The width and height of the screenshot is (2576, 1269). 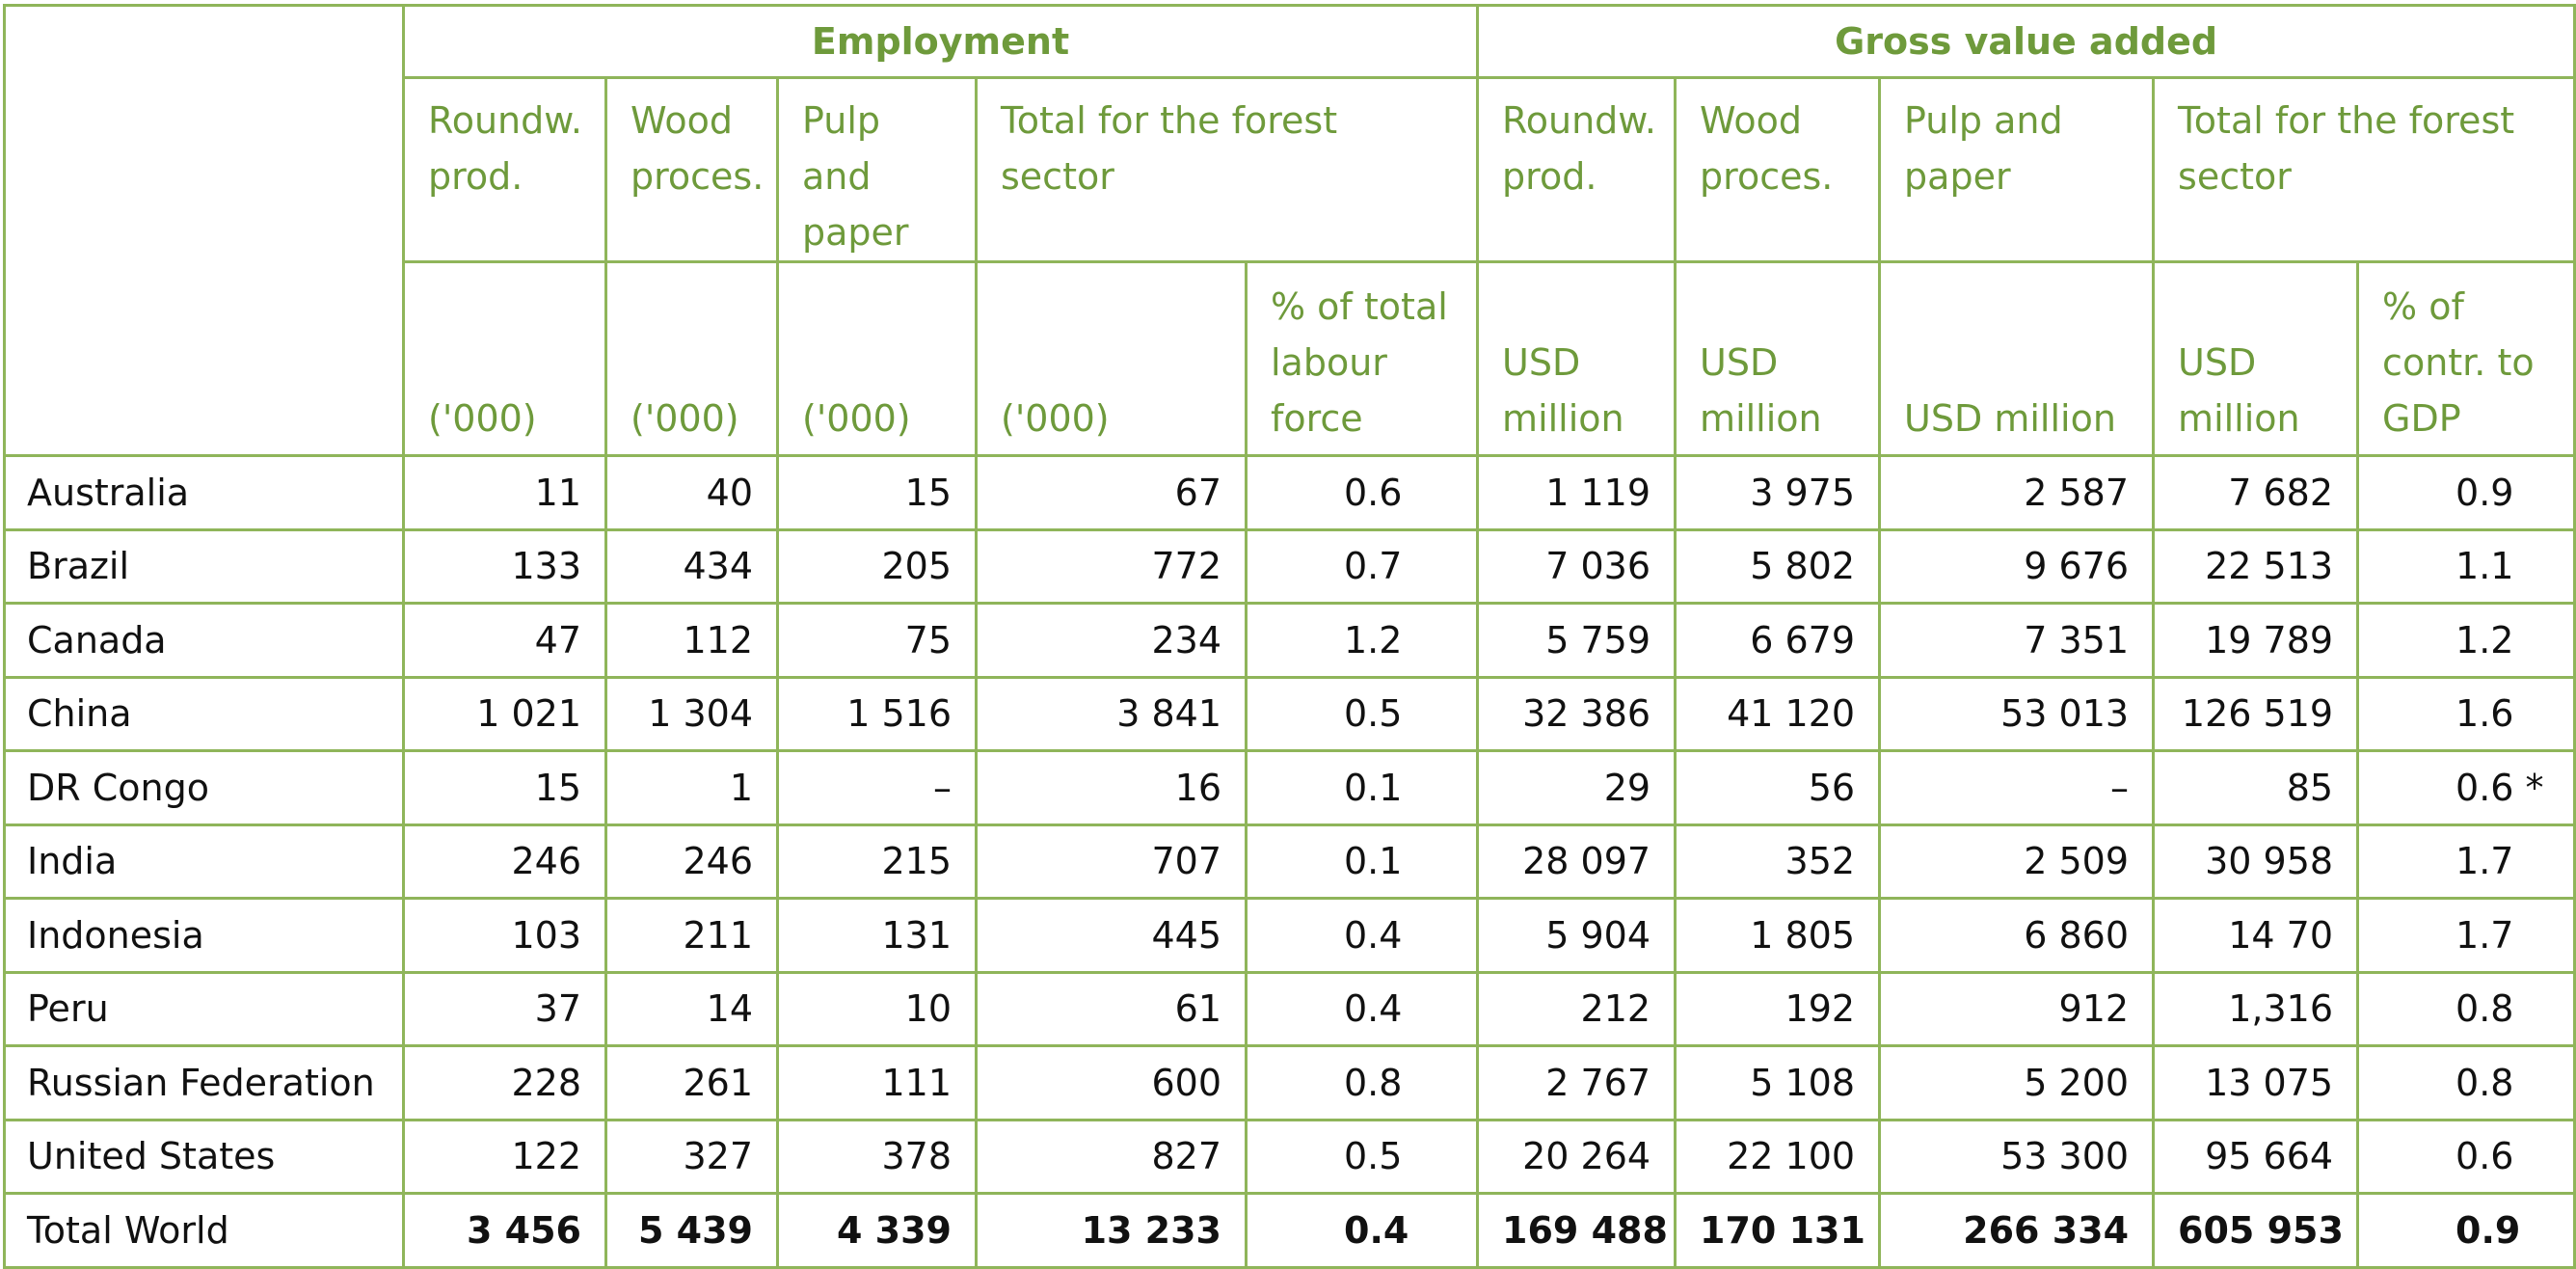 What do you see at coordinates (2256, 358) in the screenshot?
I see `gva-total-unit: USD million` at bounding box center [2256, 358].